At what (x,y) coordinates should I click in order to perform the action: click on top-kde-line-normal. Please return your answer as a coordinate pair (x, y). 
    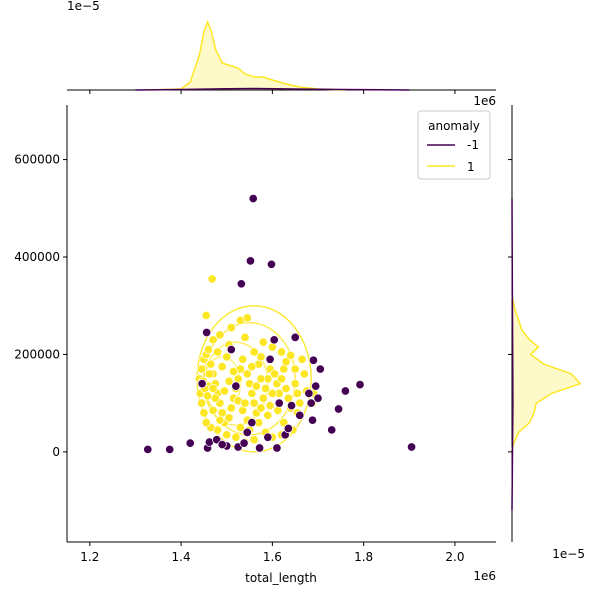
    Looking at the image, I should click on (247, 55).